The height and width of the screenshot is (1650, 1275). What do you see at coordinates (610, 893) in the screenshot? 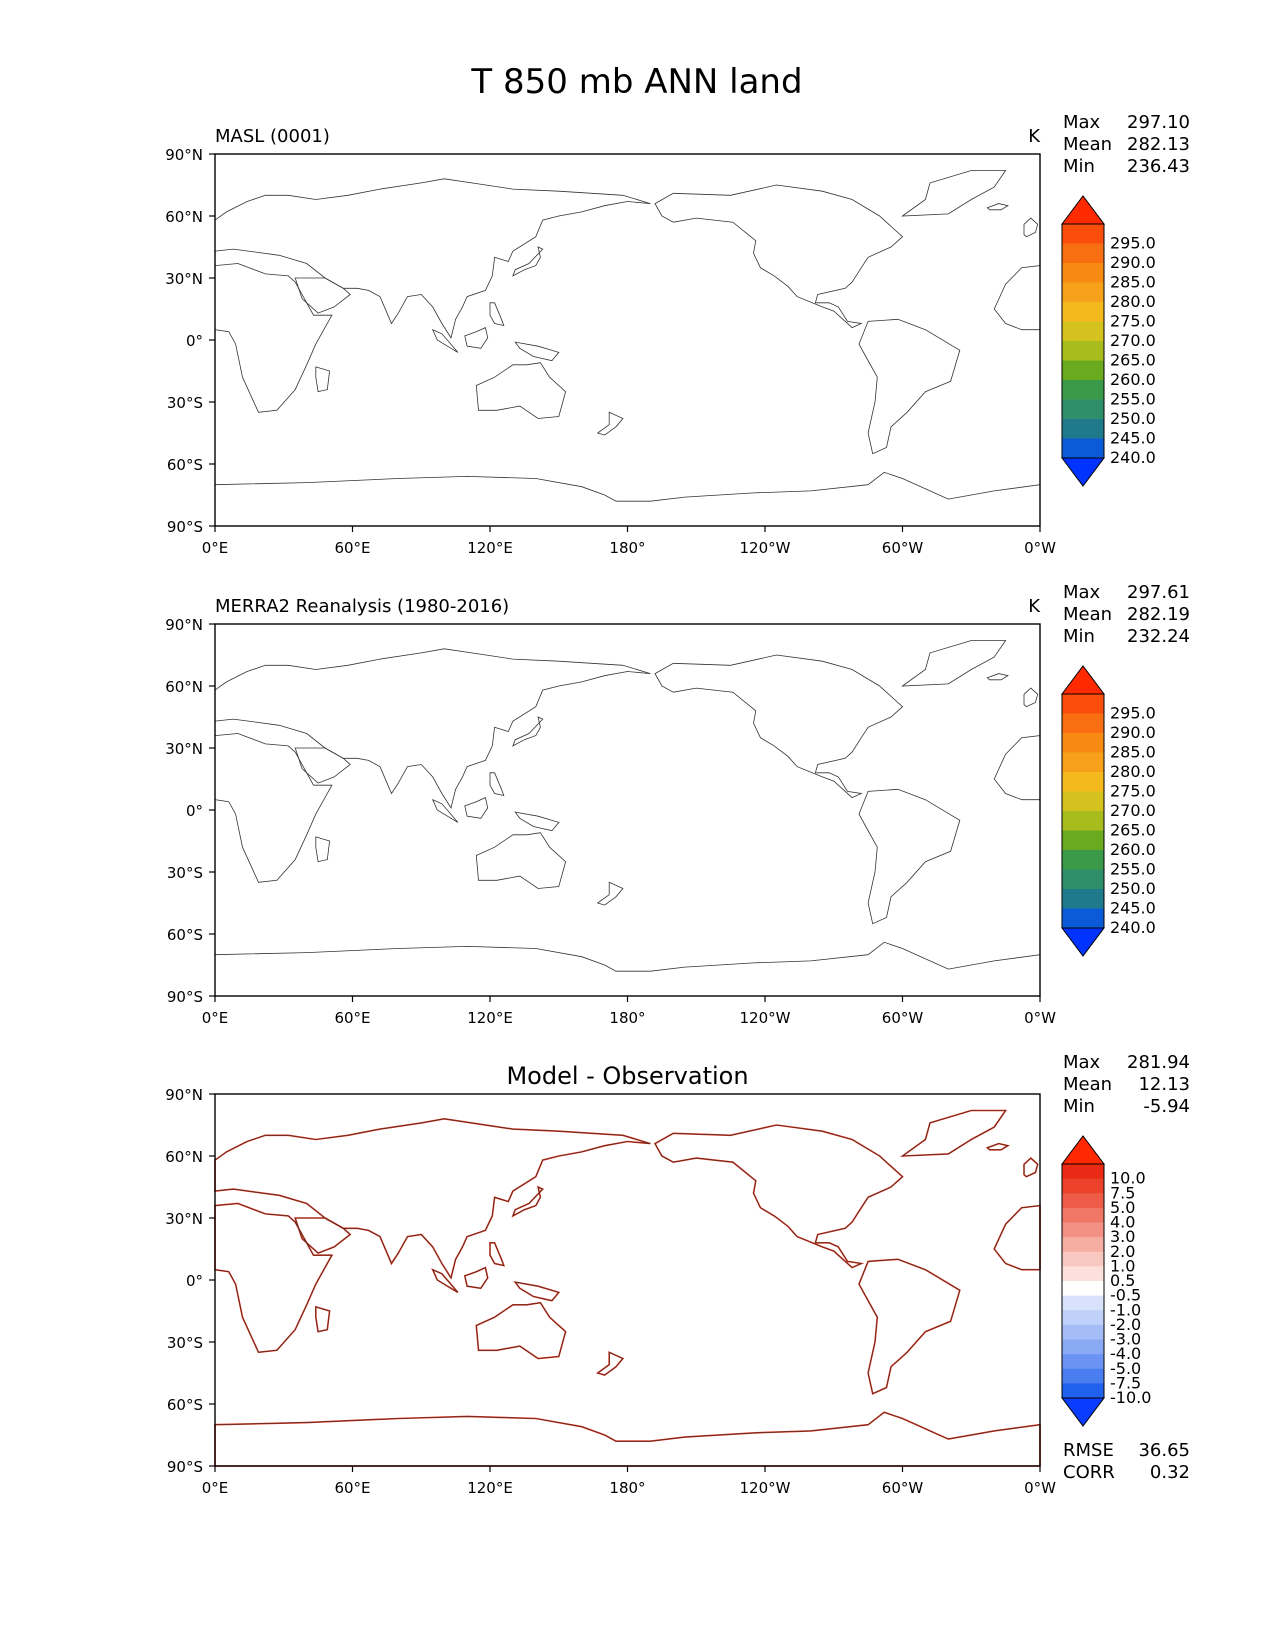
I see `coastline-newzealand` at bounding box center [610, 893].